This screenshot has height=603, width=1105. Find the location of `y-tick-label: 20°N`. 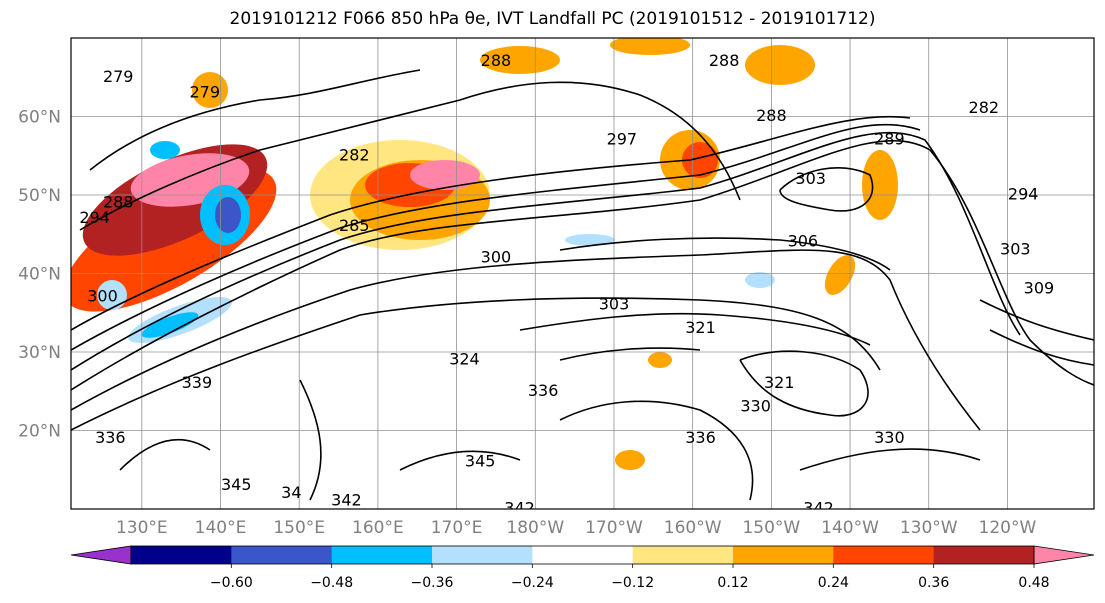

y-tick-label: 20°N is located at coordinates (39, 432).